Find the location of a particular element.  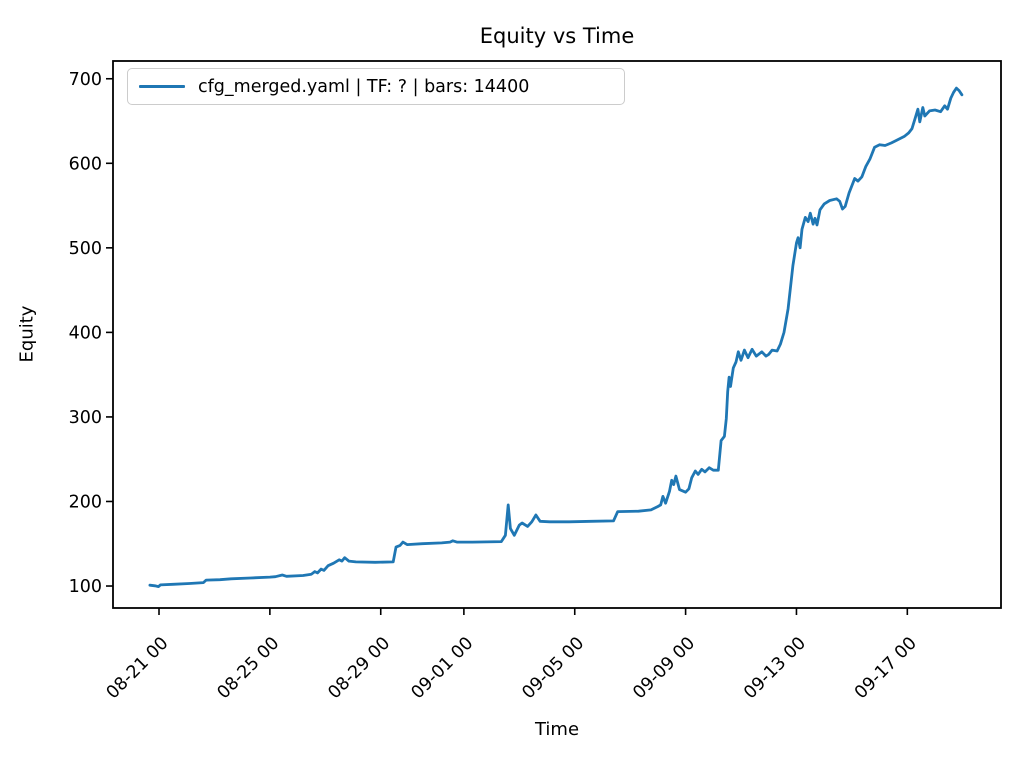

x-axis-label: Time is located at coordinates (557, 729).